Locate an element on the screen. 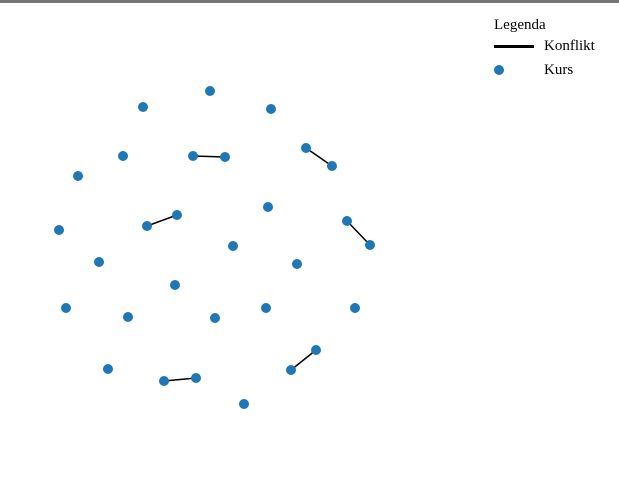 This screenshot has width=619, height=496. legend-item-course: Kurs is located at coordinates (554, 70).